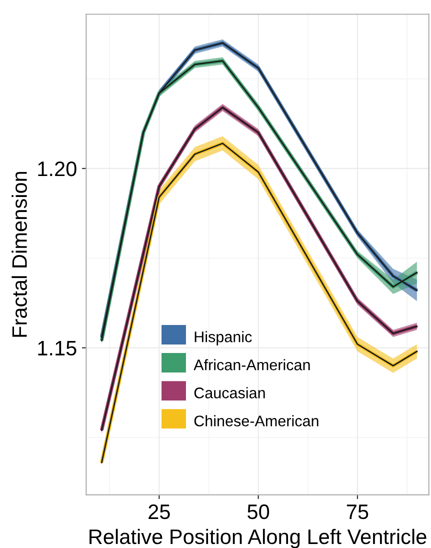 The width and height of the screenshot is (431, 548). What do you see at coordinates (57, 168) in the screenshot?
I see `y-tick-label: 1.20` at bounding box center [57, 168].